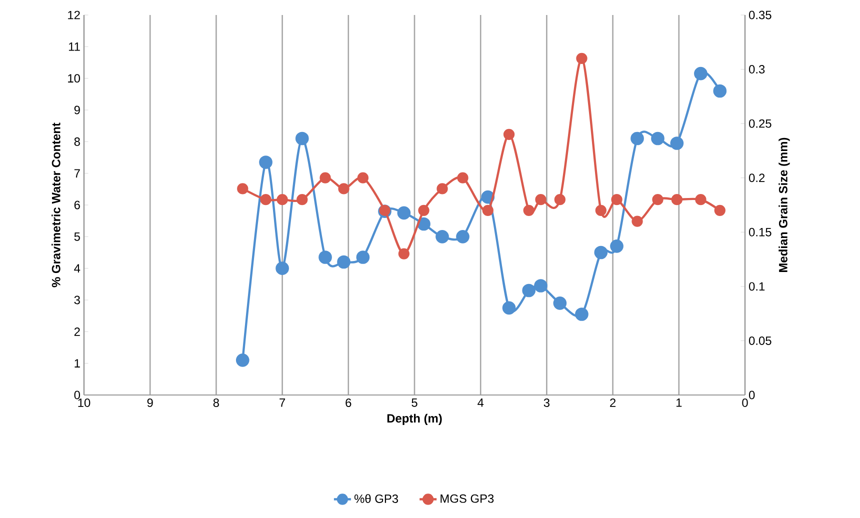 This screenshot has width=860, height=518. What do you see at coordinates (77, 331) in the screenshot?
I see `y-tick-label: 2` at bounding box center [77, 331].